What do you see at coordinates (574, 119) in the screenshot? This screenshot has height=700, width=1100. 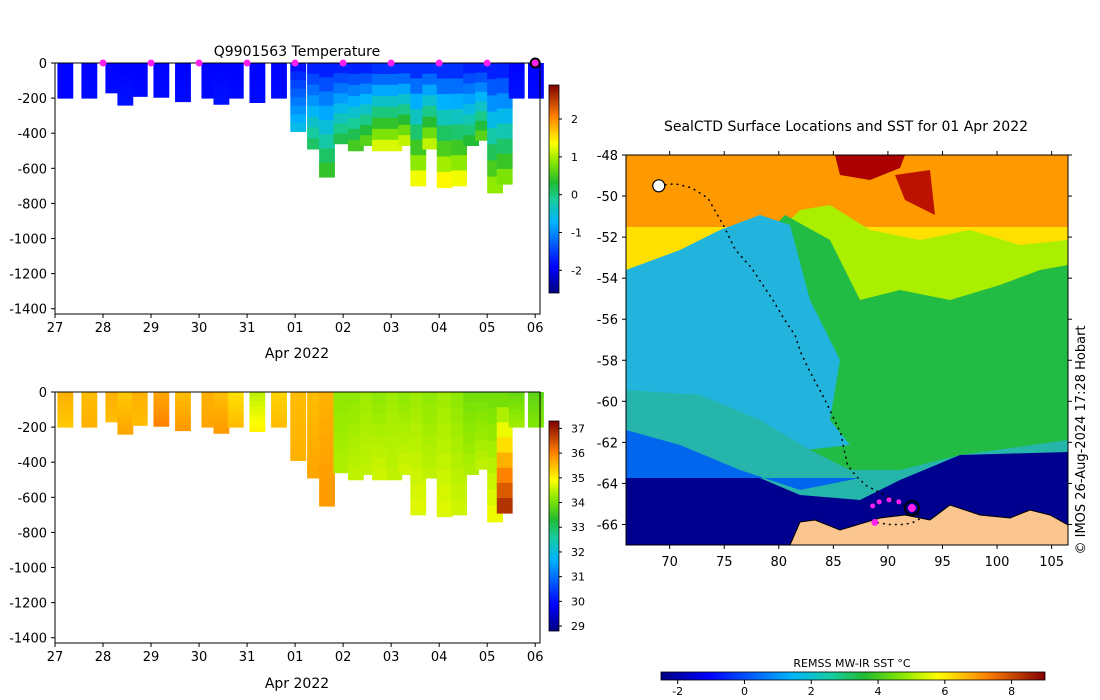 I see `cb-tick-label: 2` at bounding box center [574, 119].